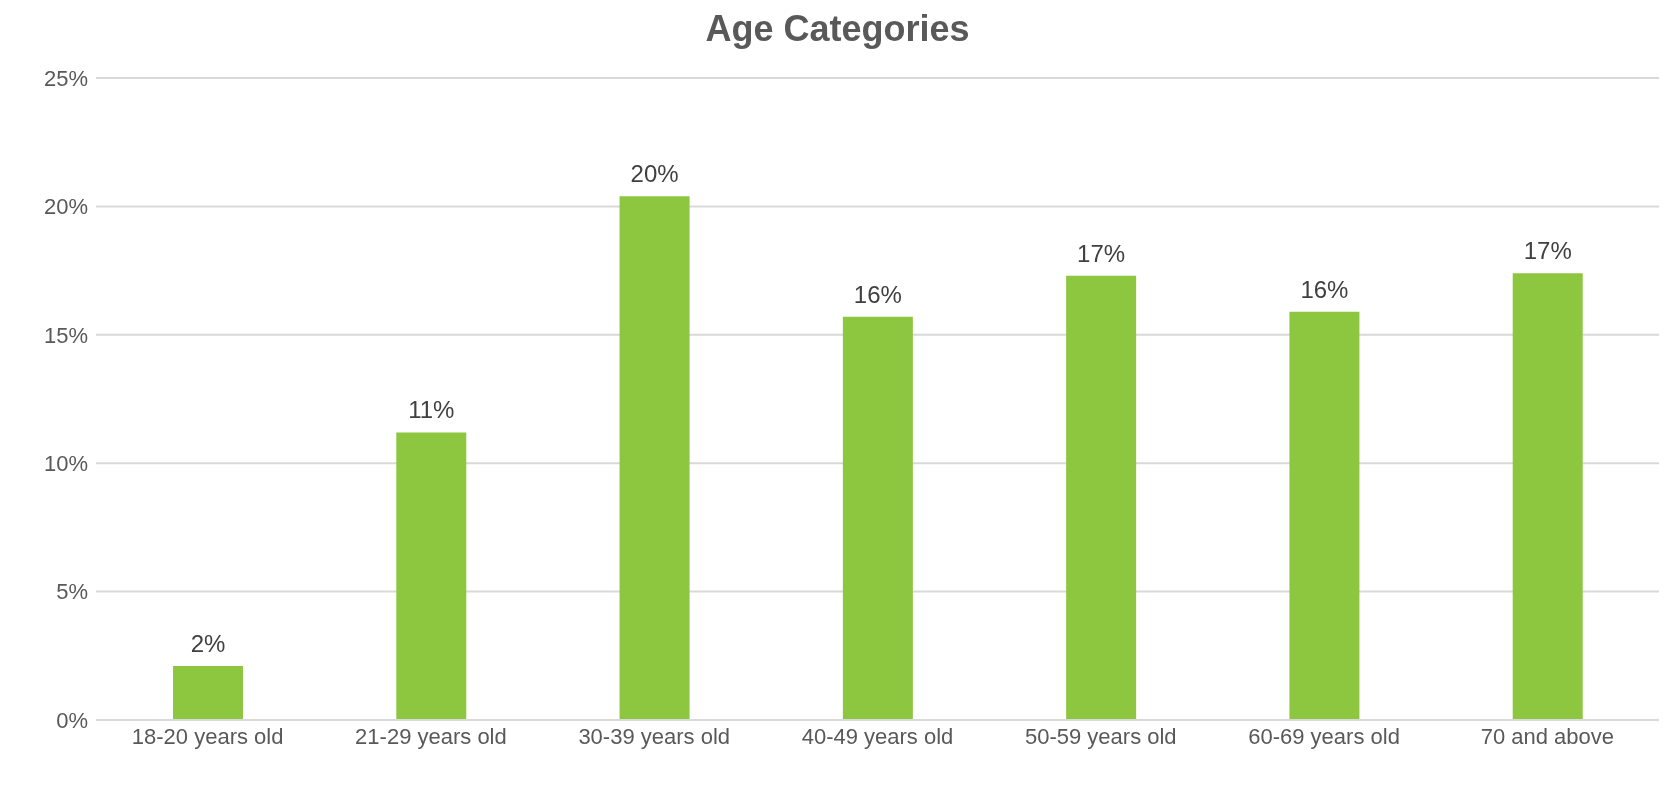  What do you see at coordinates (65, 207) in the screenshot?
I see `y-tick-label: 20%` at bounding box center [65, 207].